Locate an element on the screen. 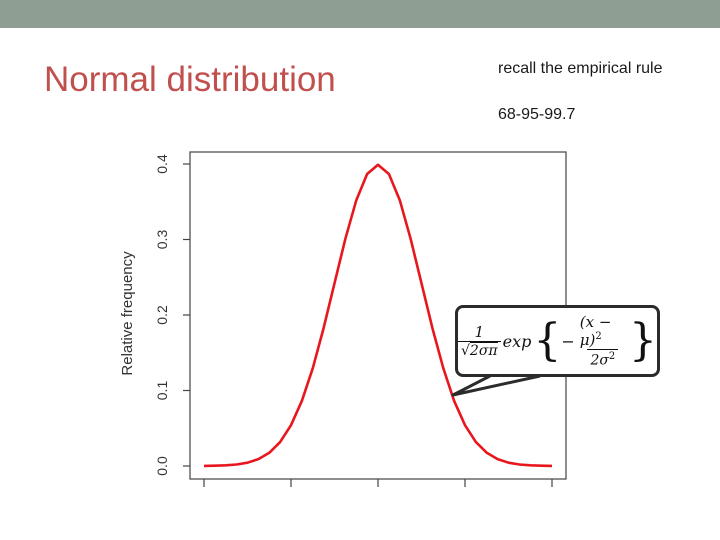  y-tick-label: 0.1 is located at coordinates (162, 391).